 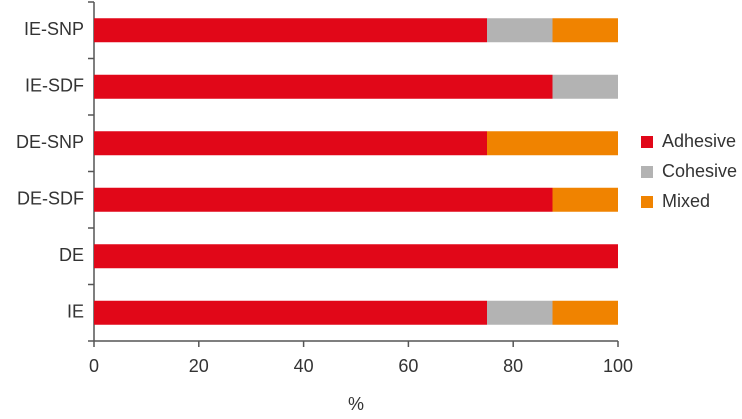 I want to click on legend-label: Cohesive, so click(x=699, y=171).